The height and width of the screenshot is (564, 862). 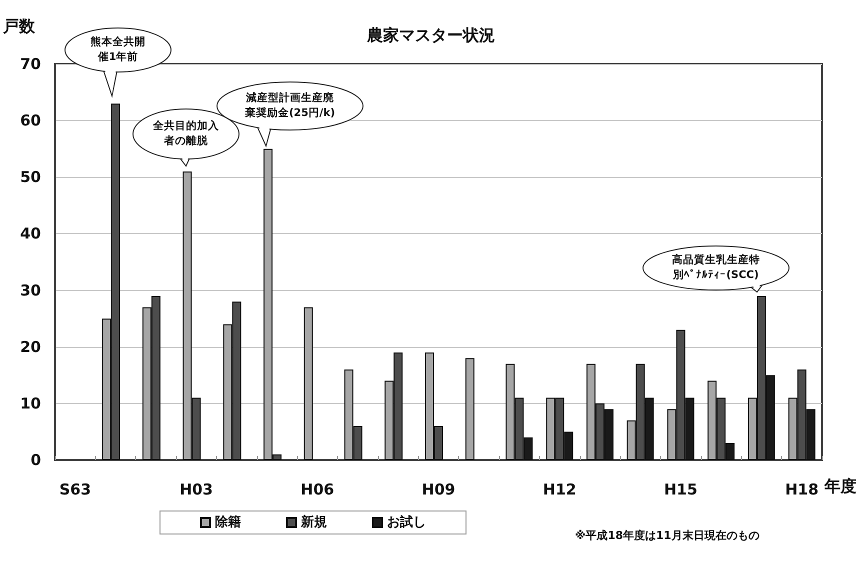 What do you see at coordinates (406, 522) in the screenshot?
I see `legend-label: お試し` at bounding box center [406, 522].